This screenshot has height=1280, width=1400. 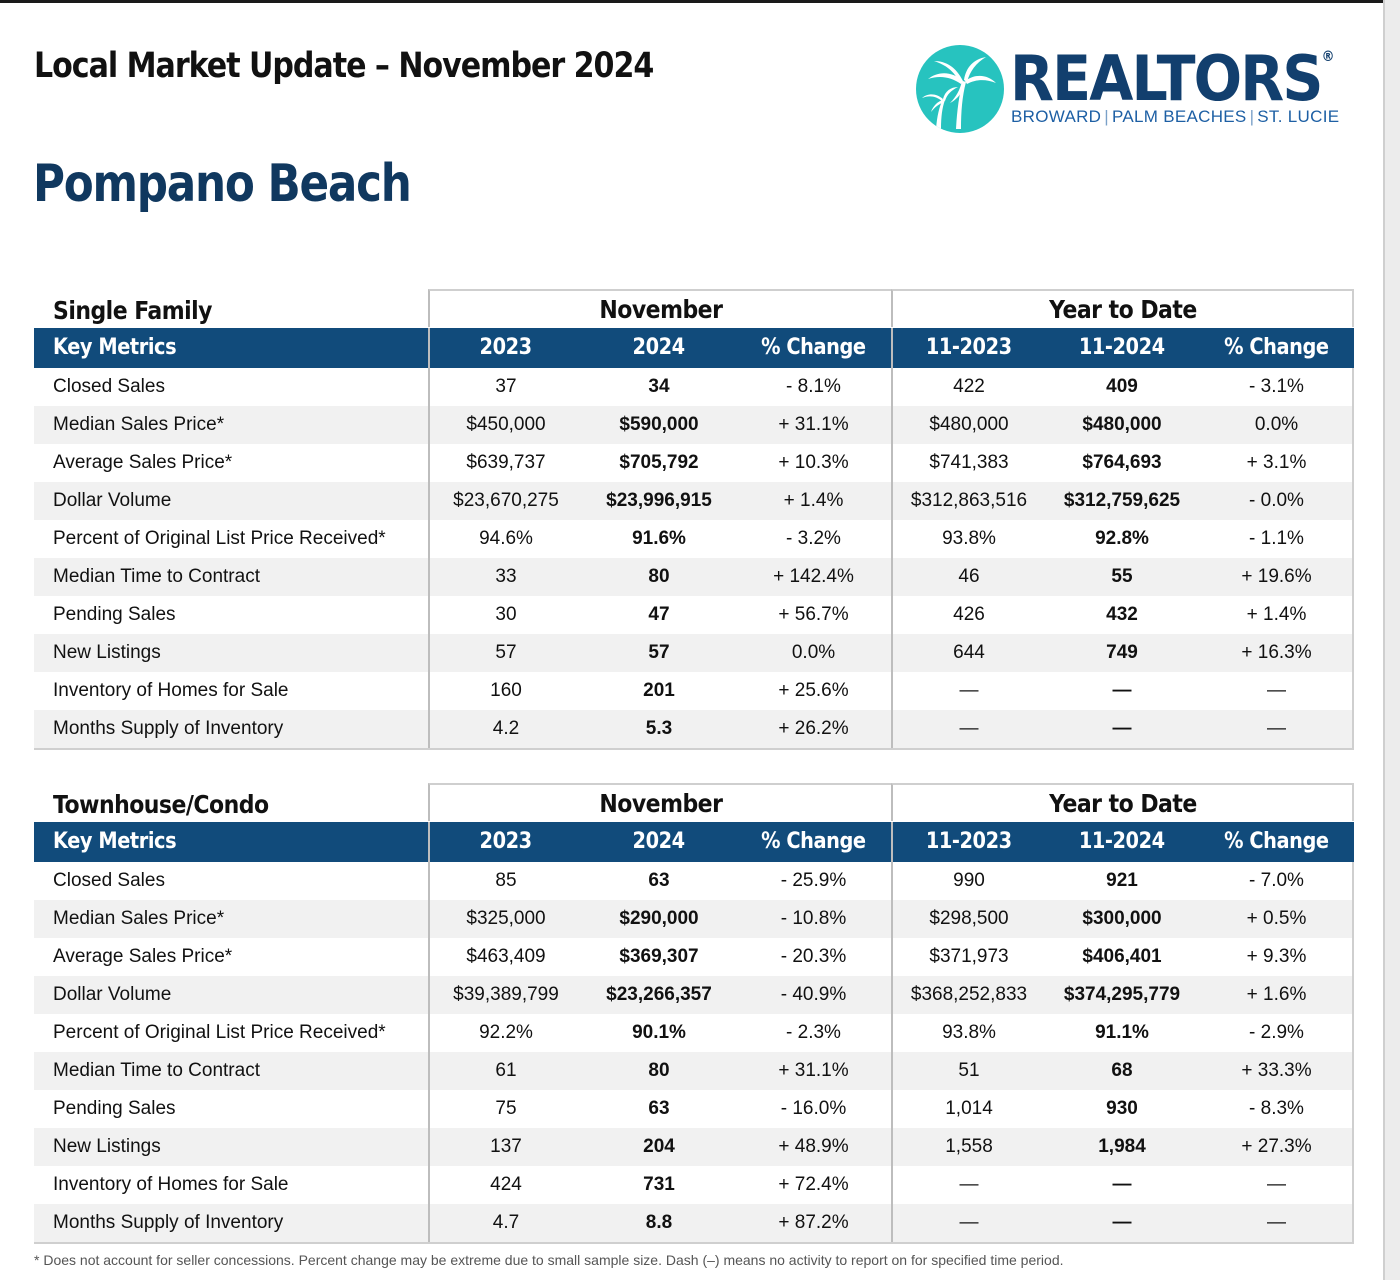 What do you see at coordinates (813, 538) in the screenshot?
I see `change-cell: - 3.2%` at bounding box center [813, 538].